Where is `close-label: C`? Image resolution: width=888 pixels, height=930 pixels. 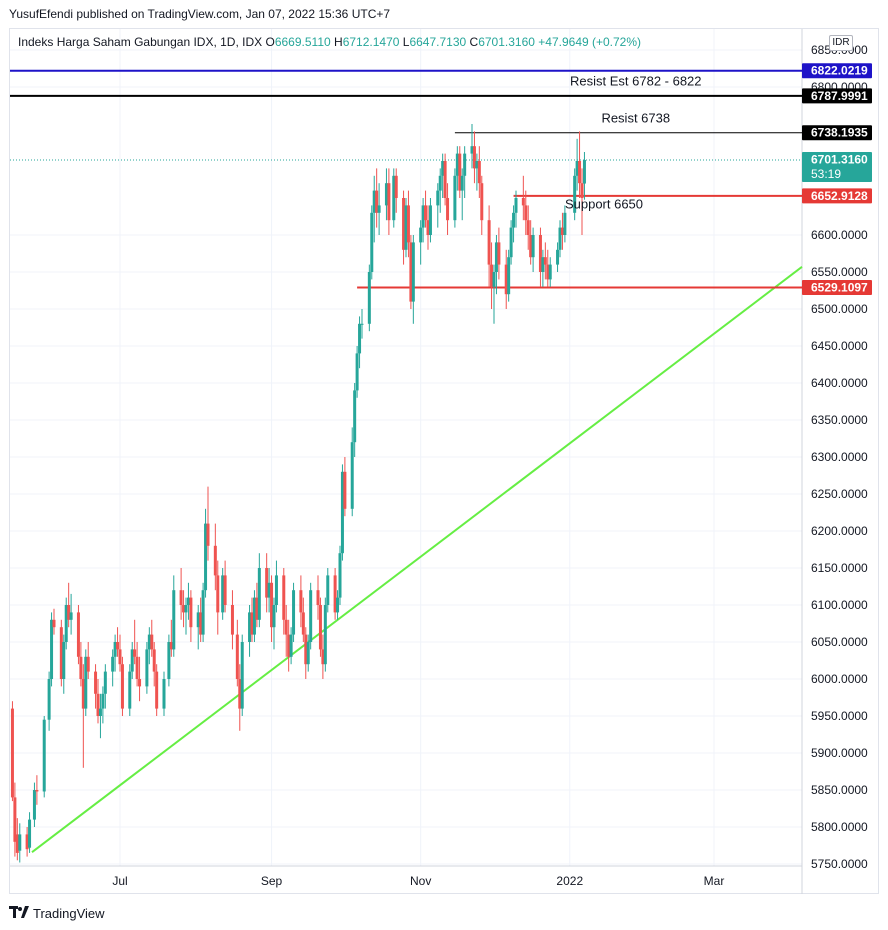 close-label: C is located at coordinates (474, 42).